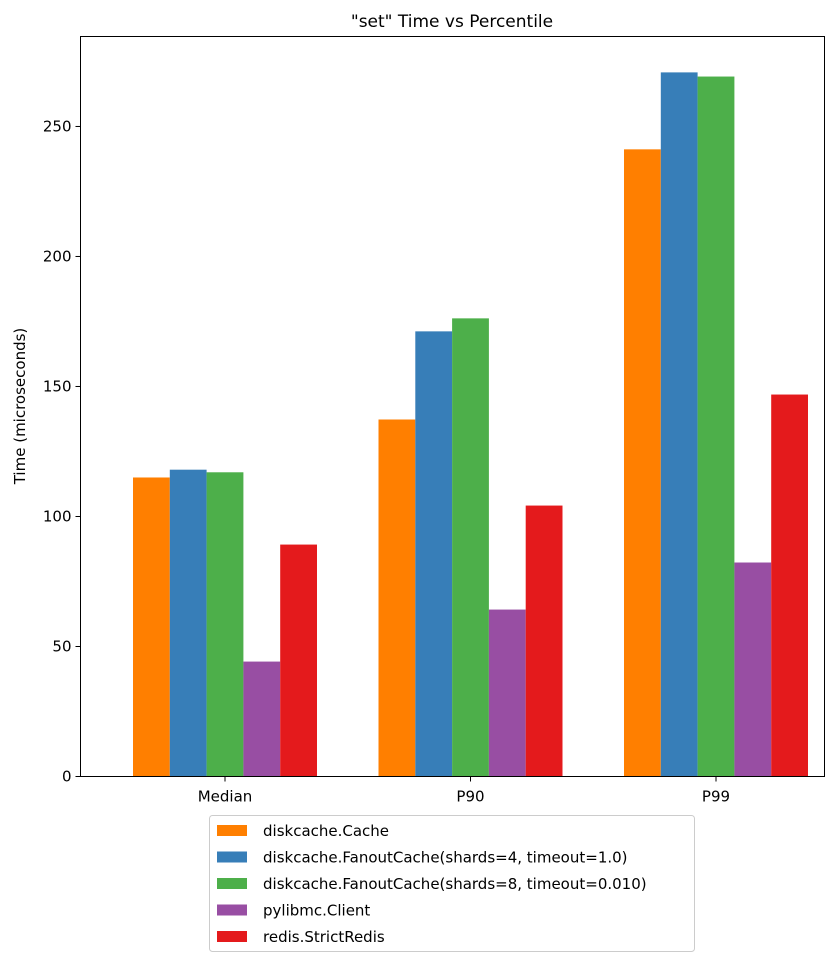 The width and height of the screenshot is (839, 964). What do you see at coordinates (57, 386) in the screenshot?
I see `y-tick-label: 150` at bounding box center [57, 386].